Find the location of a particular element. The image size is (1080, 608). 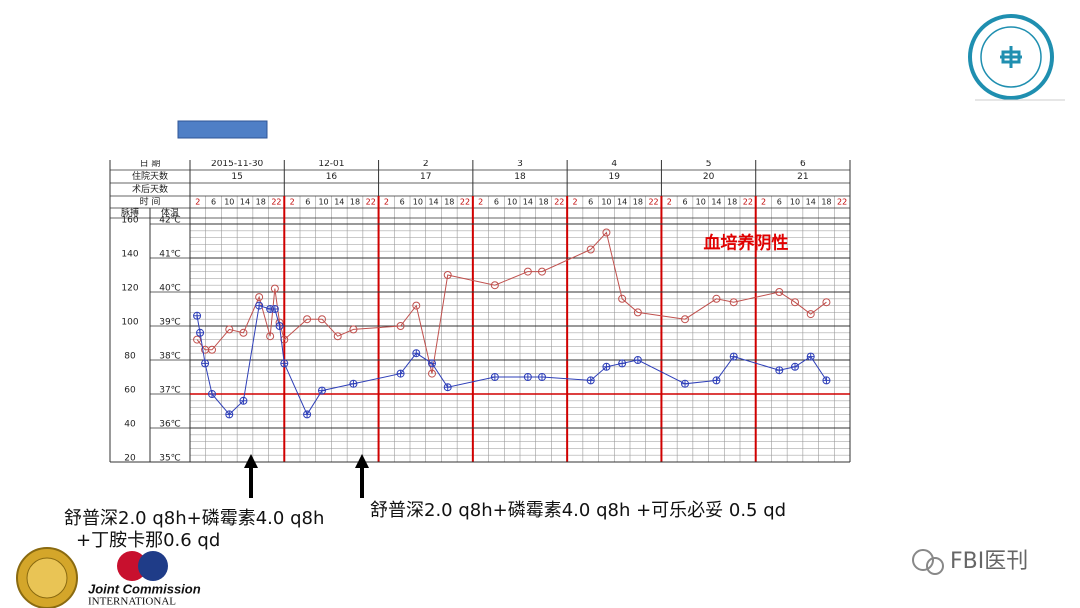

header-label: 日 期 is located at coordinates (150, 163).